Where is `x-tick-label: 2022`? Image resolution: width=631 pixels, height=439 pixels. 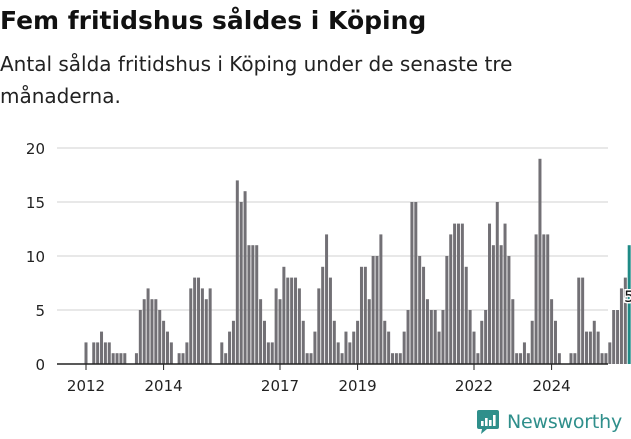 x-tick-label: 2022 is located at coordinates (474, 386).